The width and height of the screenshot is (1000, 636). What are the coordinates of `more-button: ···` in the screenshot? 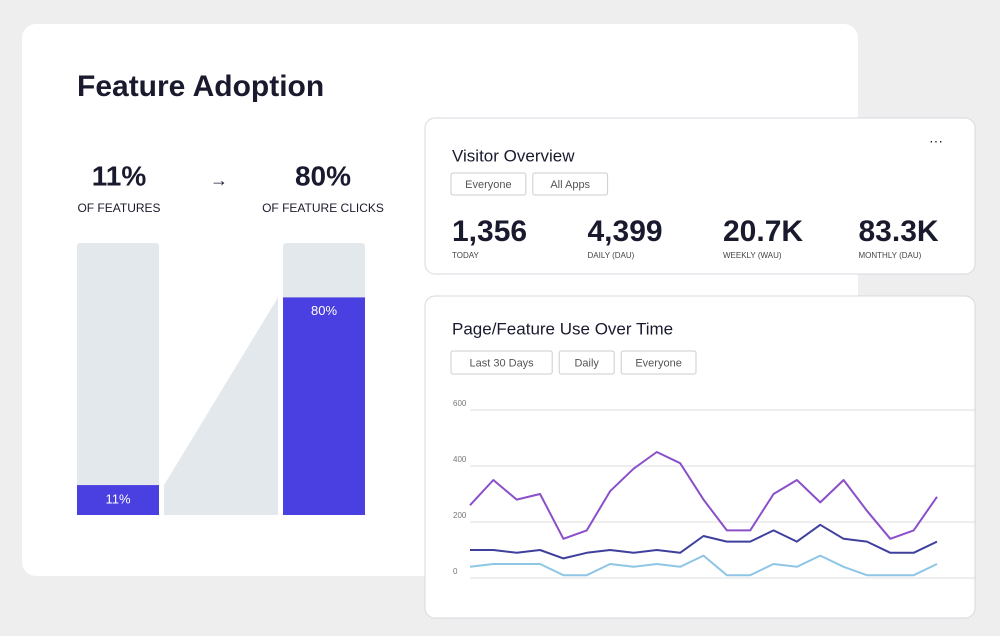 It's located at (936, 141).